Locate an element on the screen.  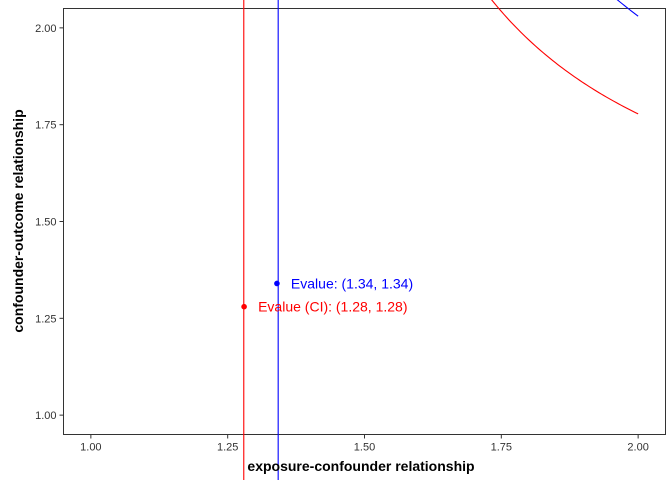
x-axis-title: exposure-confounder relationship is located at coordinates (360, 466).